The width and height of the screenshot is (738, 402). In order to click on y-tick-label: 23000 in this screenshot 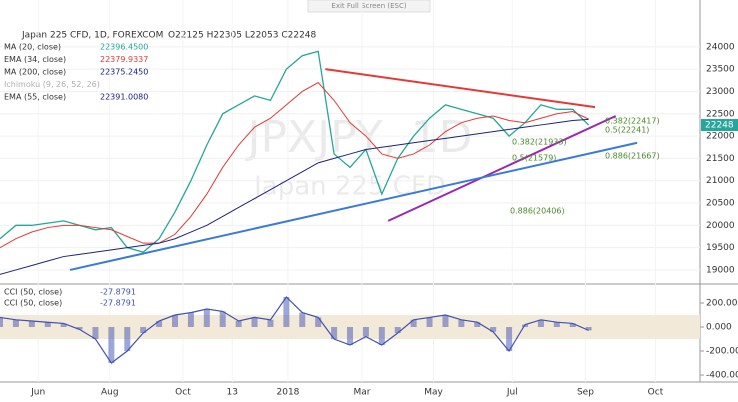, I will do `click(720, 92)`.